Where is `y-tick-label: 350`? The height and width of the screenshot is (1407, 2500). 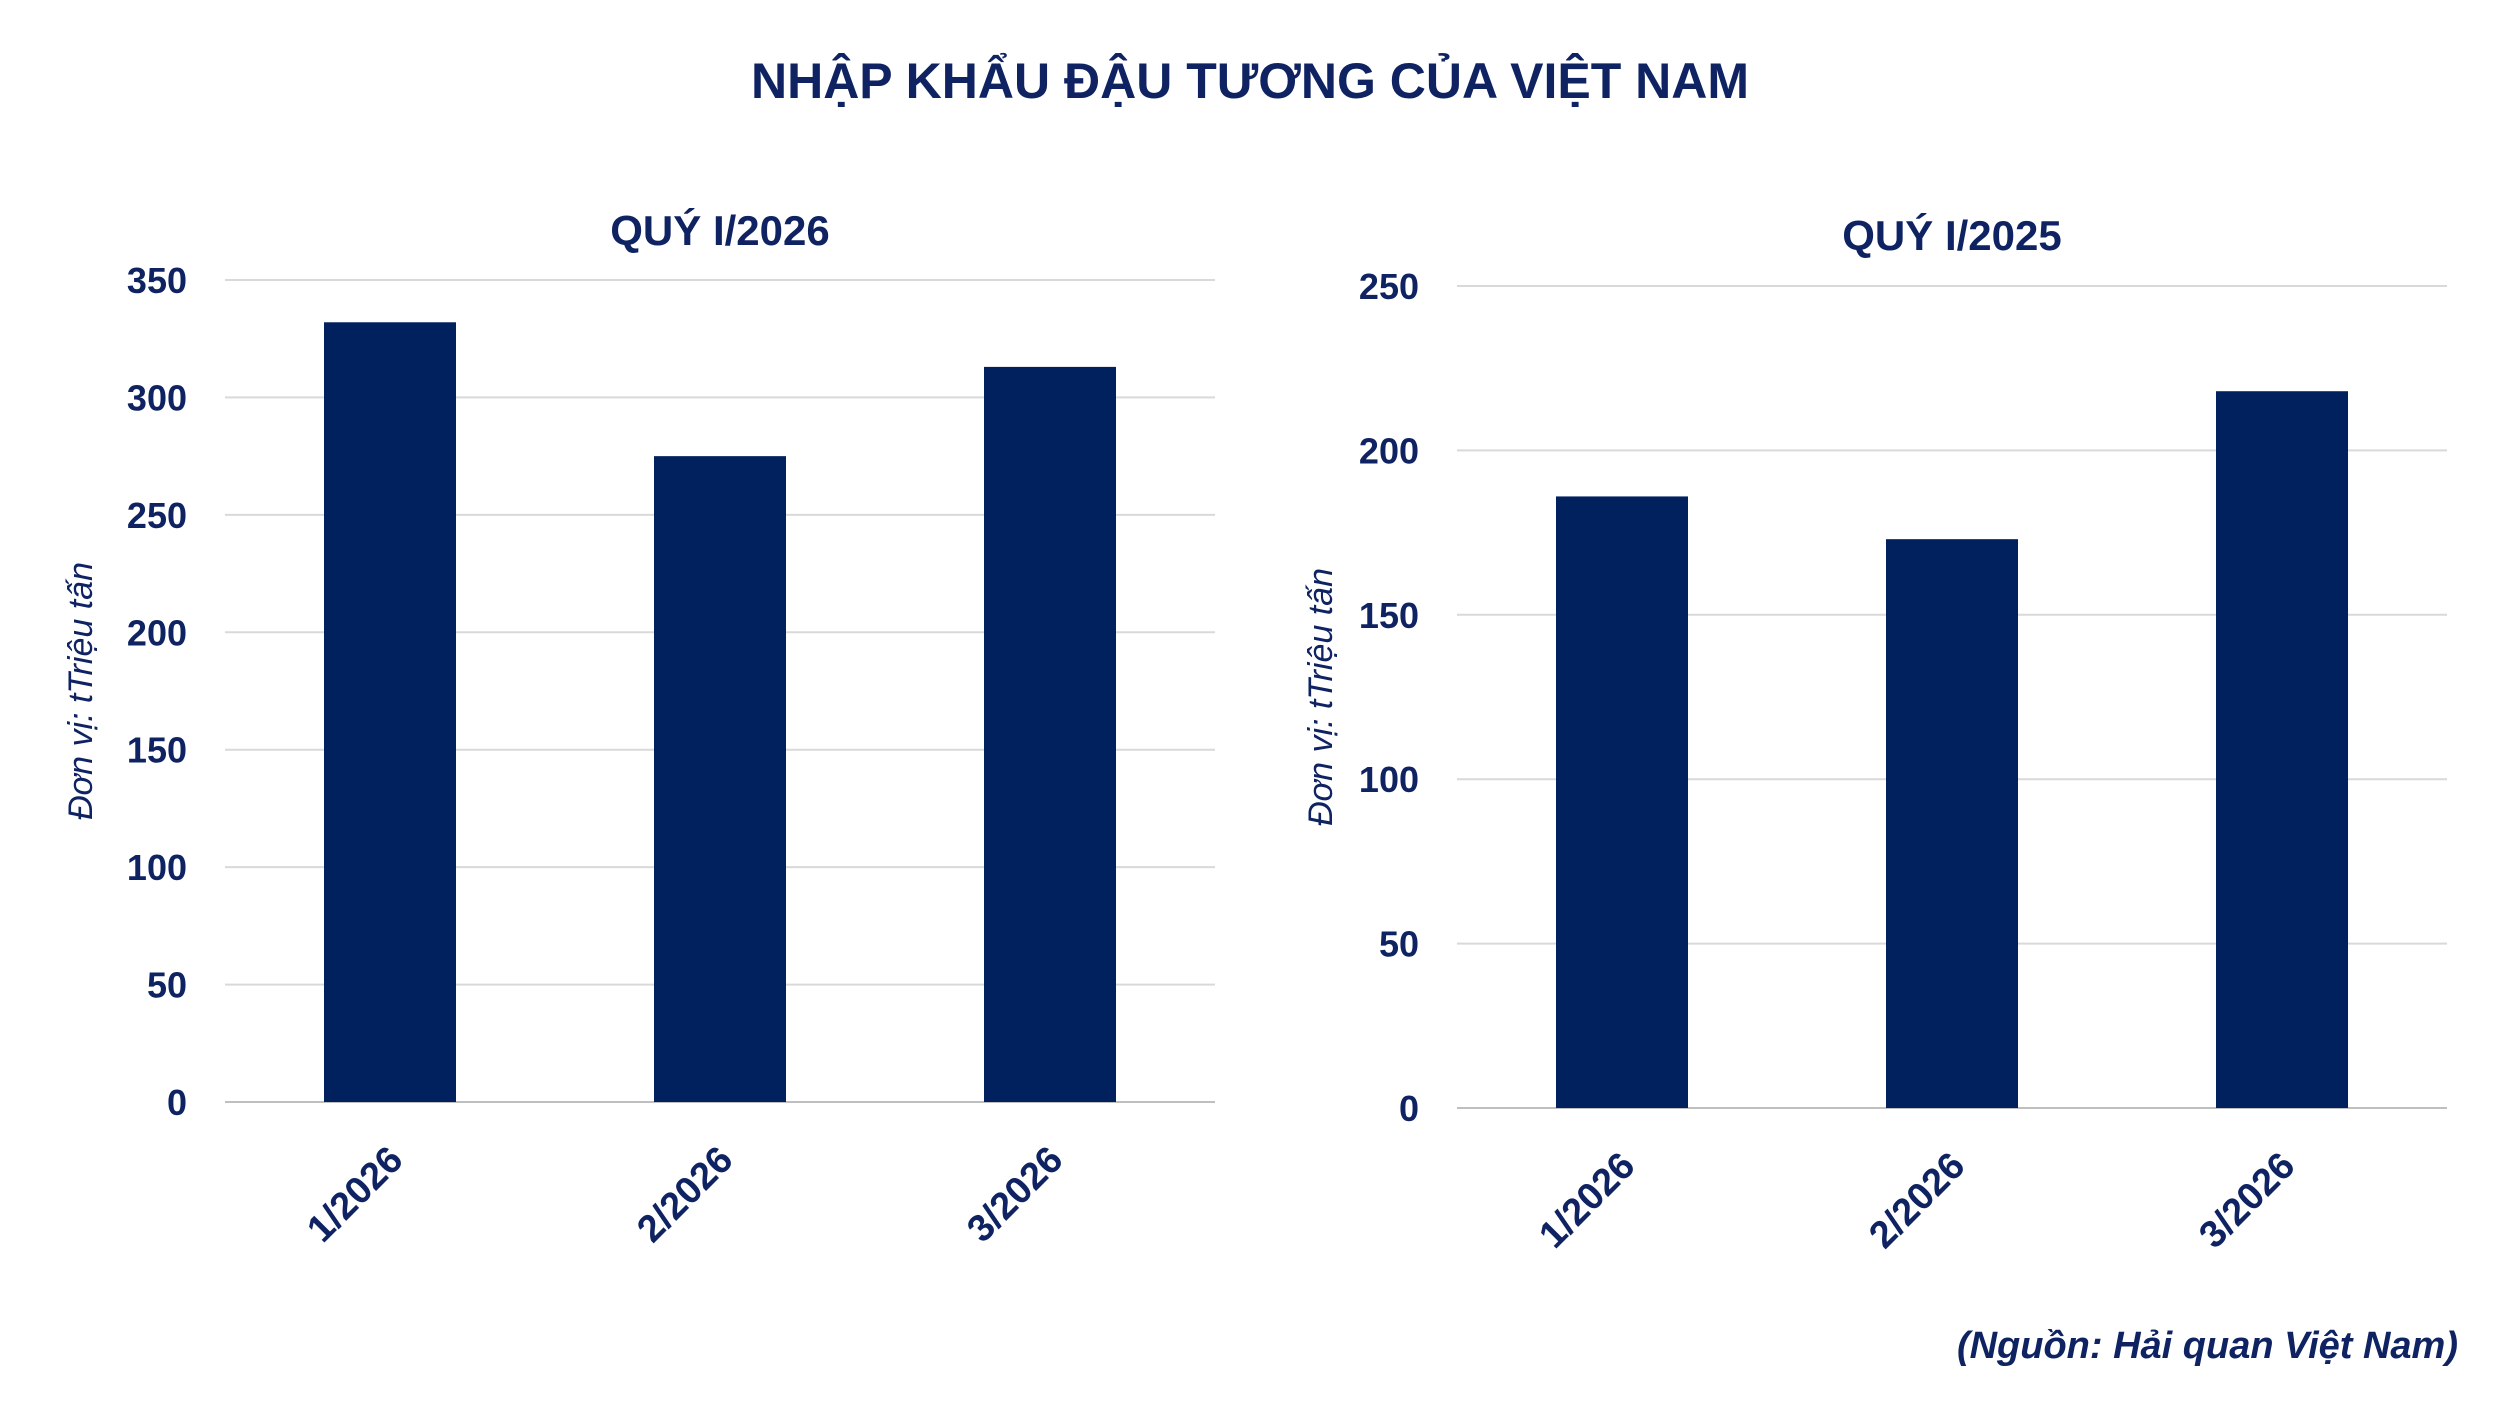
y-tick-label: 350 is located at coordinates (157, 280).